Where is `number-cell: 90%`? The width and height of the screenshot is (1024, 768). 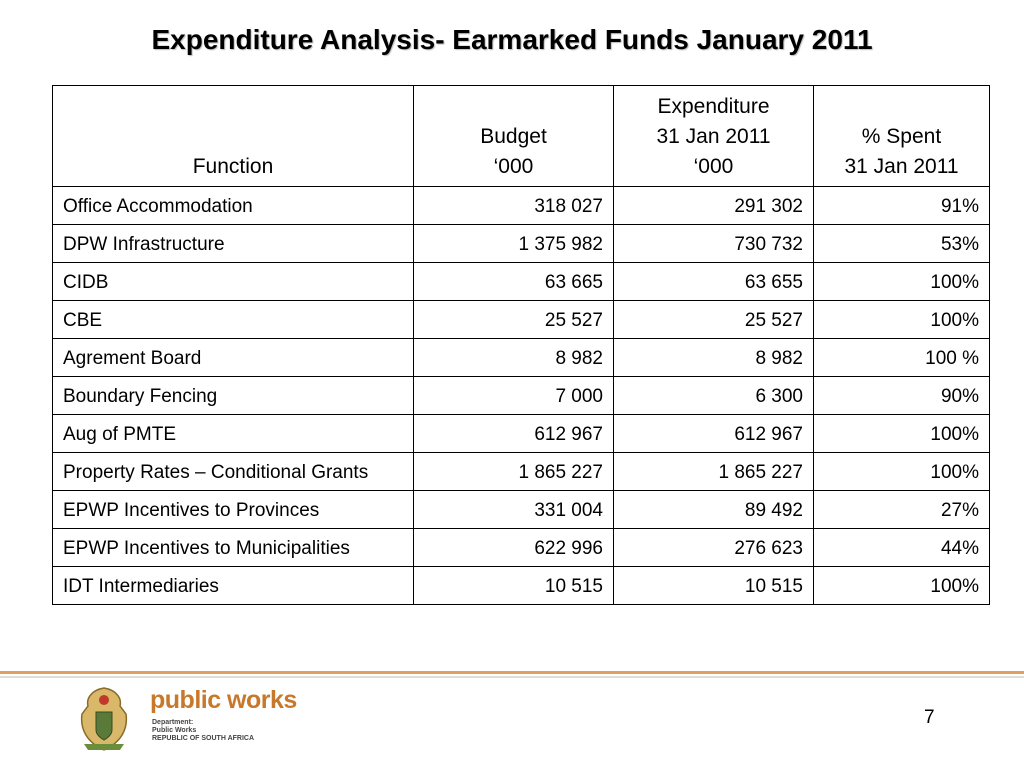 number-cell: 90% is located at coordinates (901, 395).